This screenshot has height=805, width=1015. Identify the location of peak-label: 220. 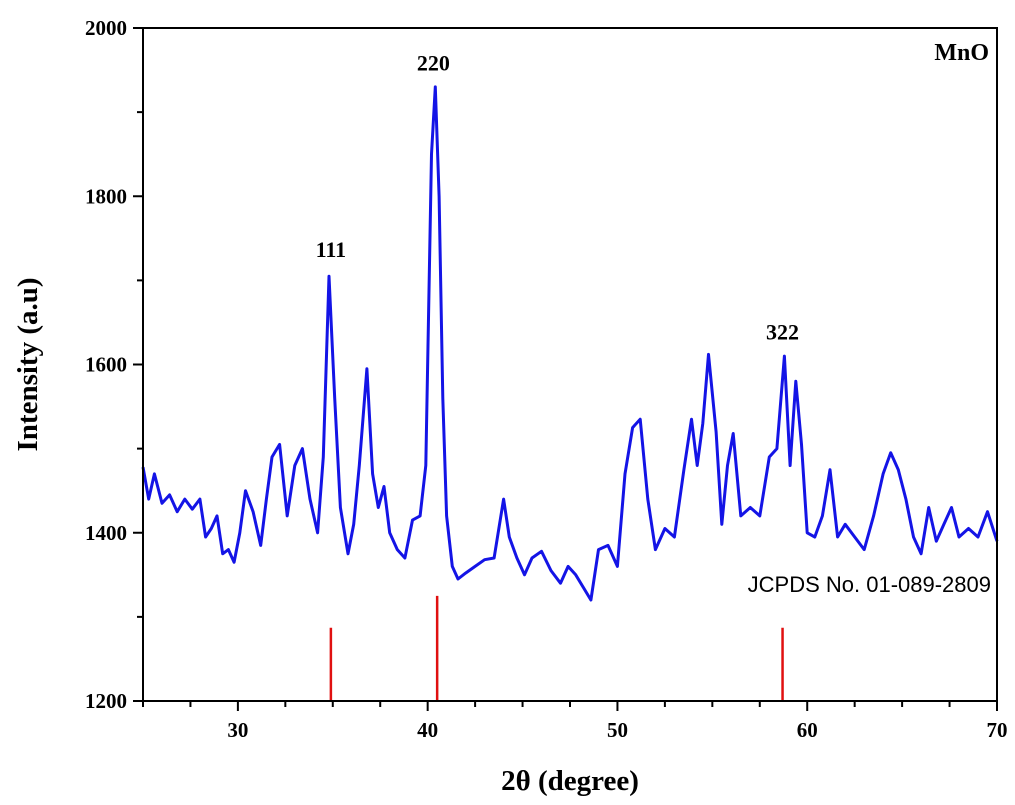
(433, 62).